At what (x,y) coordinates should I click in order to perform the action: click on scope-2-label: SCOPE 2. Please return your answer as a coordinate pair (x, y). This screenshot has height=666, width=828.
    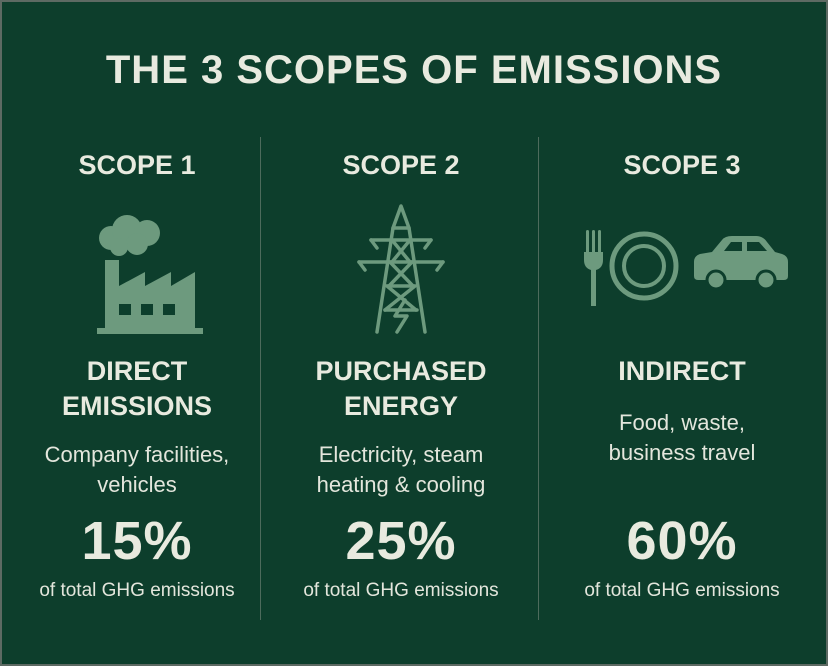
    Looking at the image, I should click on (401, 165).